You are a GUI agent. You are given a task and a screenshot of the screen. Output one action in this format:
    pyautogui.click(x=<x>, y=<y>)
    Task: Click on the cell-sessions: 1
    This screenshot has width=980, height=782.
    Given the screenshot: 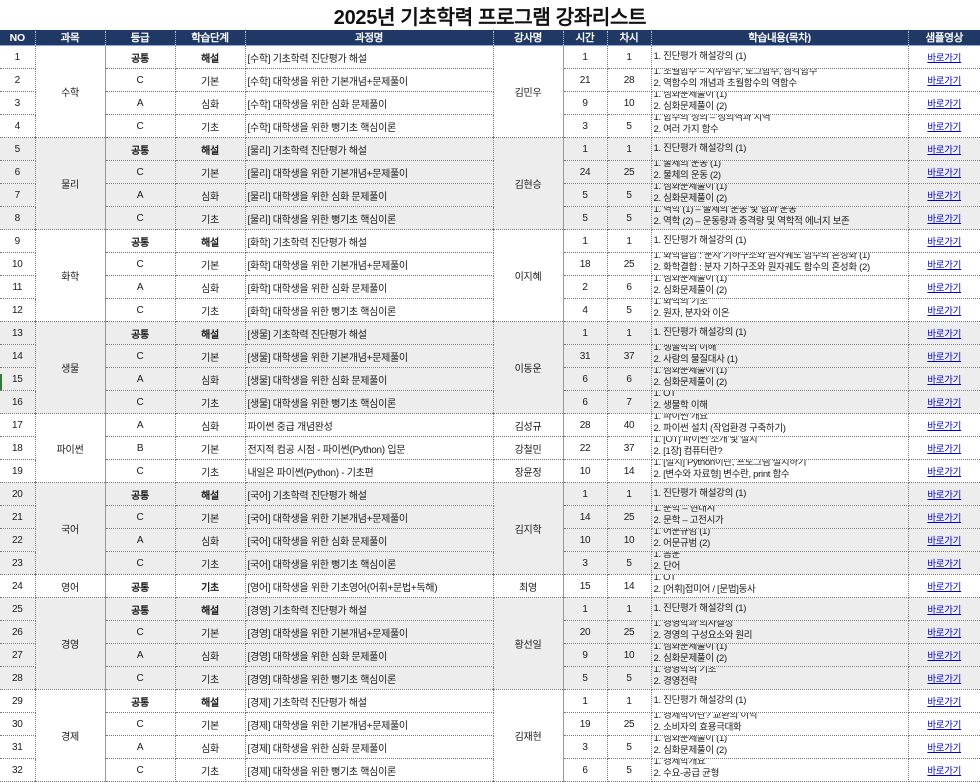 What is the action you would take?
    pyautogui.click(x=629, y=609)
    